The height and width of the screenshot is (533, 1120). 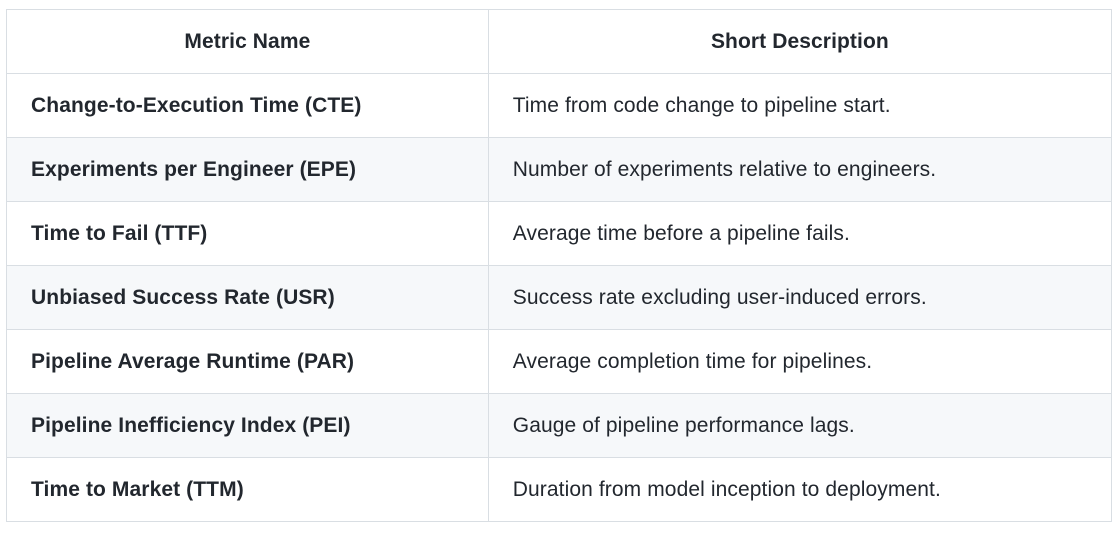 What do you see at coordinates (247, 297) in the screenshot?
I see `metric-name-cell: Unbiased Success Rate (USR)` at bounding box center [247, 297].